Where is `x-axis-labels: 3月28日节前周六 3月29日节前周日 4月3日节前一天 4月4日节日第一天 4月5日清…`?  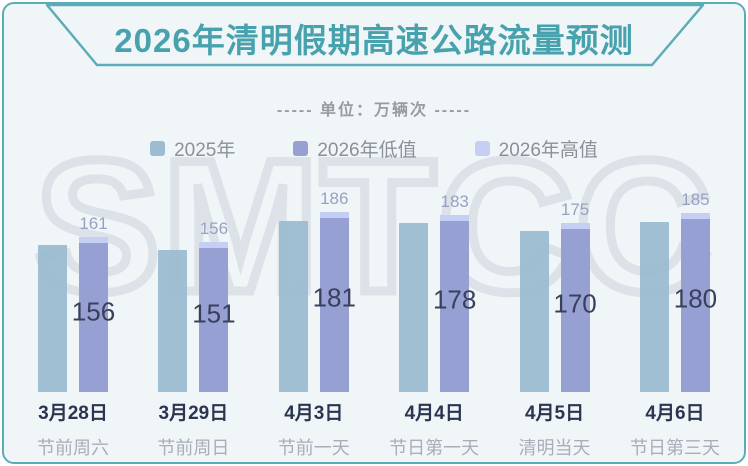
x-axis-labels: 3月28日节前周六 3月29日节前周日 4月3日节前一天 4月4日节日第一天 4月5日清… is located at coordinates (378, 429).